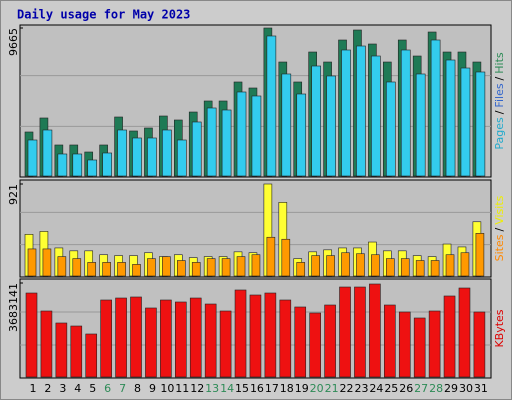 The width and height of the screenshot is (512, 400). What do you see at coordinates (499, 133) in the screenshot?
I see `legend-entry: Pages` at bounding box center [499, 133].